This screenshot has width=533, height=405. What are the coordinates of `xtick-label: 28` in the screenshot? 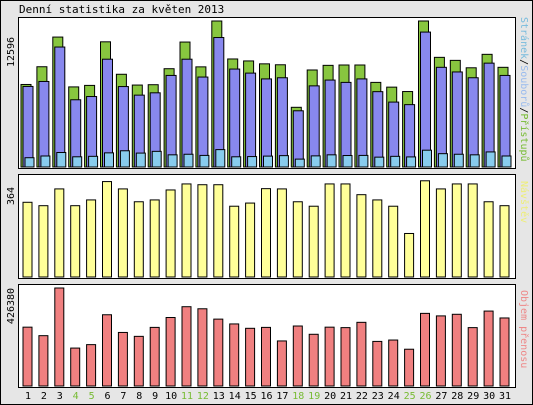 It's located at (457, 396).